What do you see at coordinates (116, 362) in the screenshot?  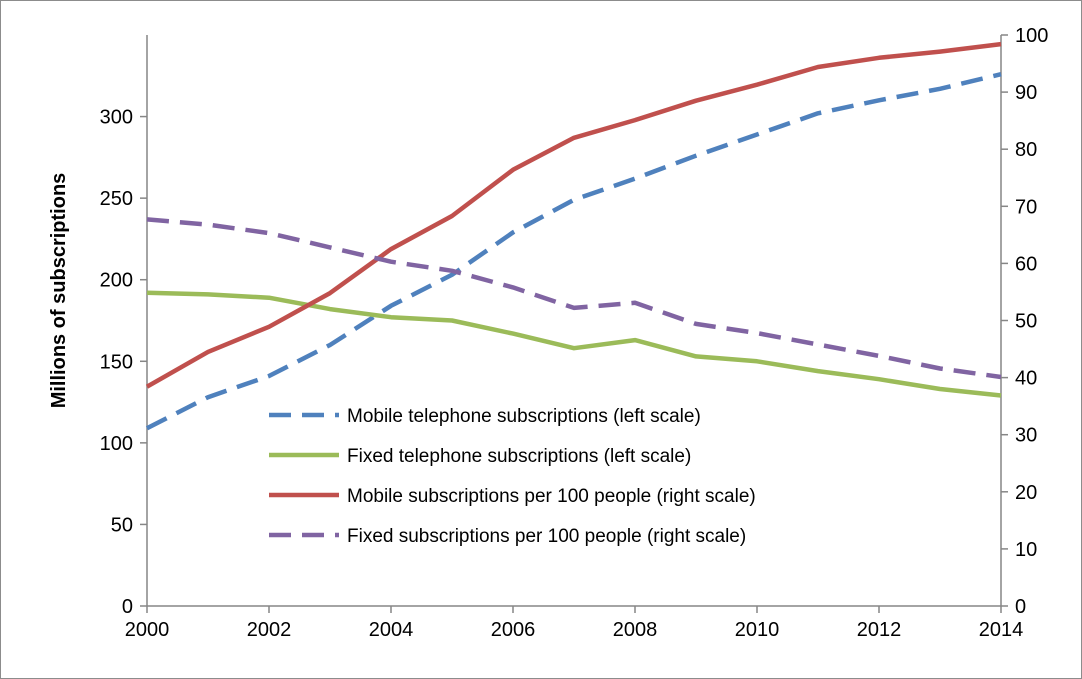 I see `left-tick-label: 150` at bounding box center [116, 362].